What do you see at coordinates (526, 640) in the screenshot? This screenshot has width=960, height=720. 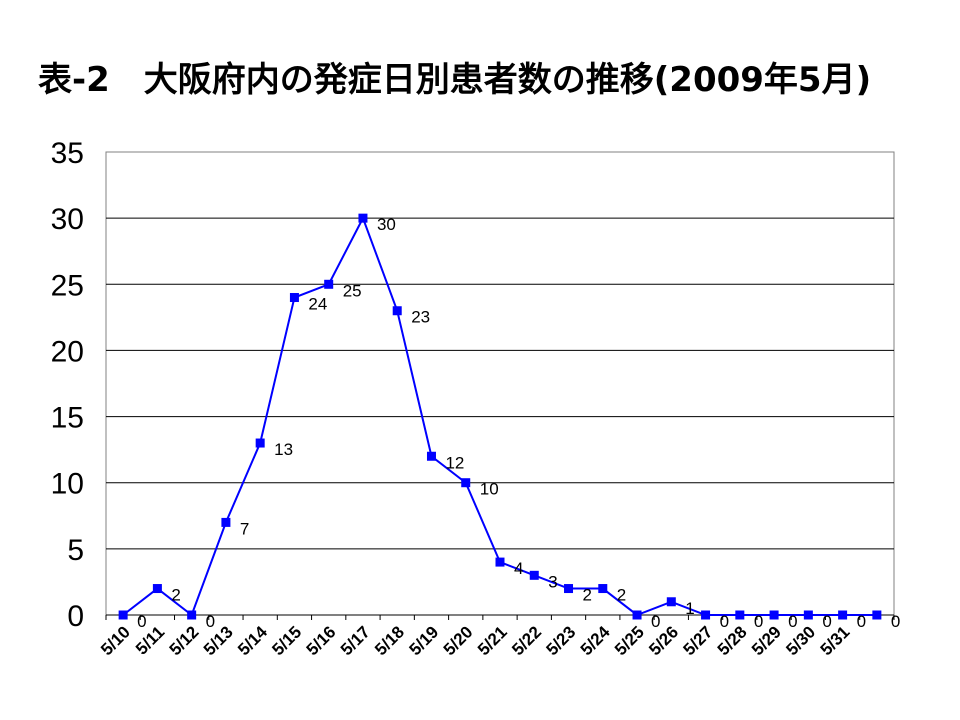 I see `x-tick-label: 5/22` at bounding box center [526, 640].